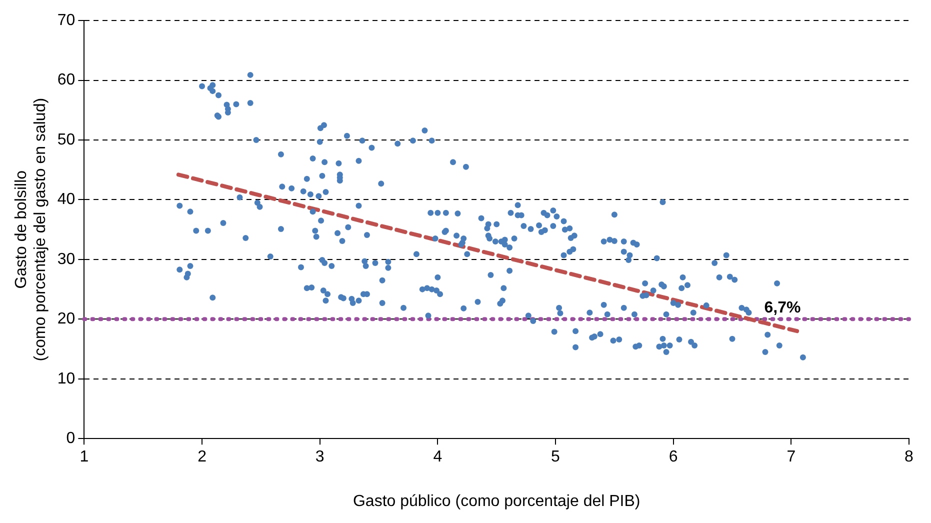 The image size is (931, 523). Describe the element at coordinates (791, 457) in the screenshot. I see `x-tick-label: 7` at that location.